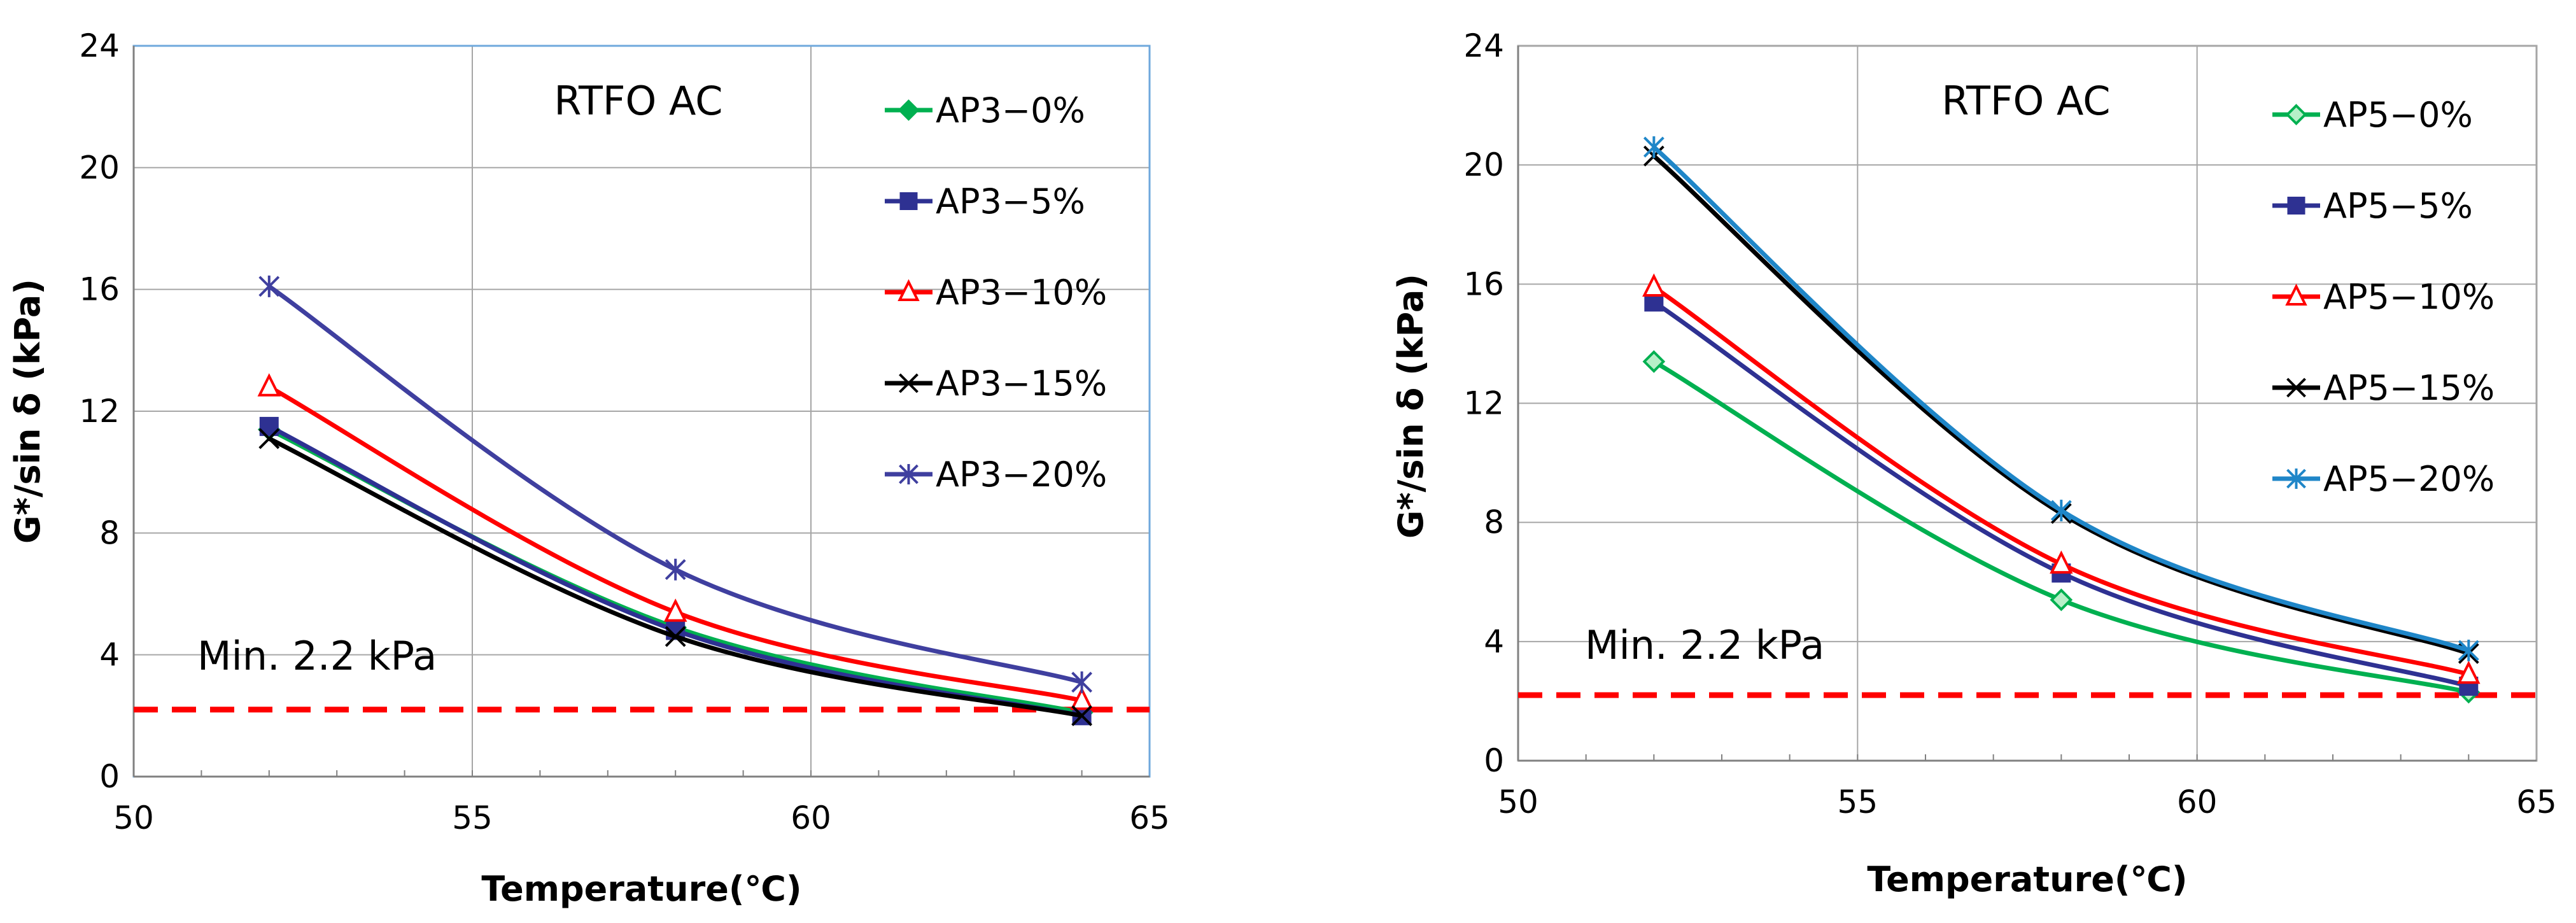 This screenshot has width=2576, height=923. Describe the element at coordinates (1011, 110) in the screenshot. I see `legend-label: AP3−0%` at that location.